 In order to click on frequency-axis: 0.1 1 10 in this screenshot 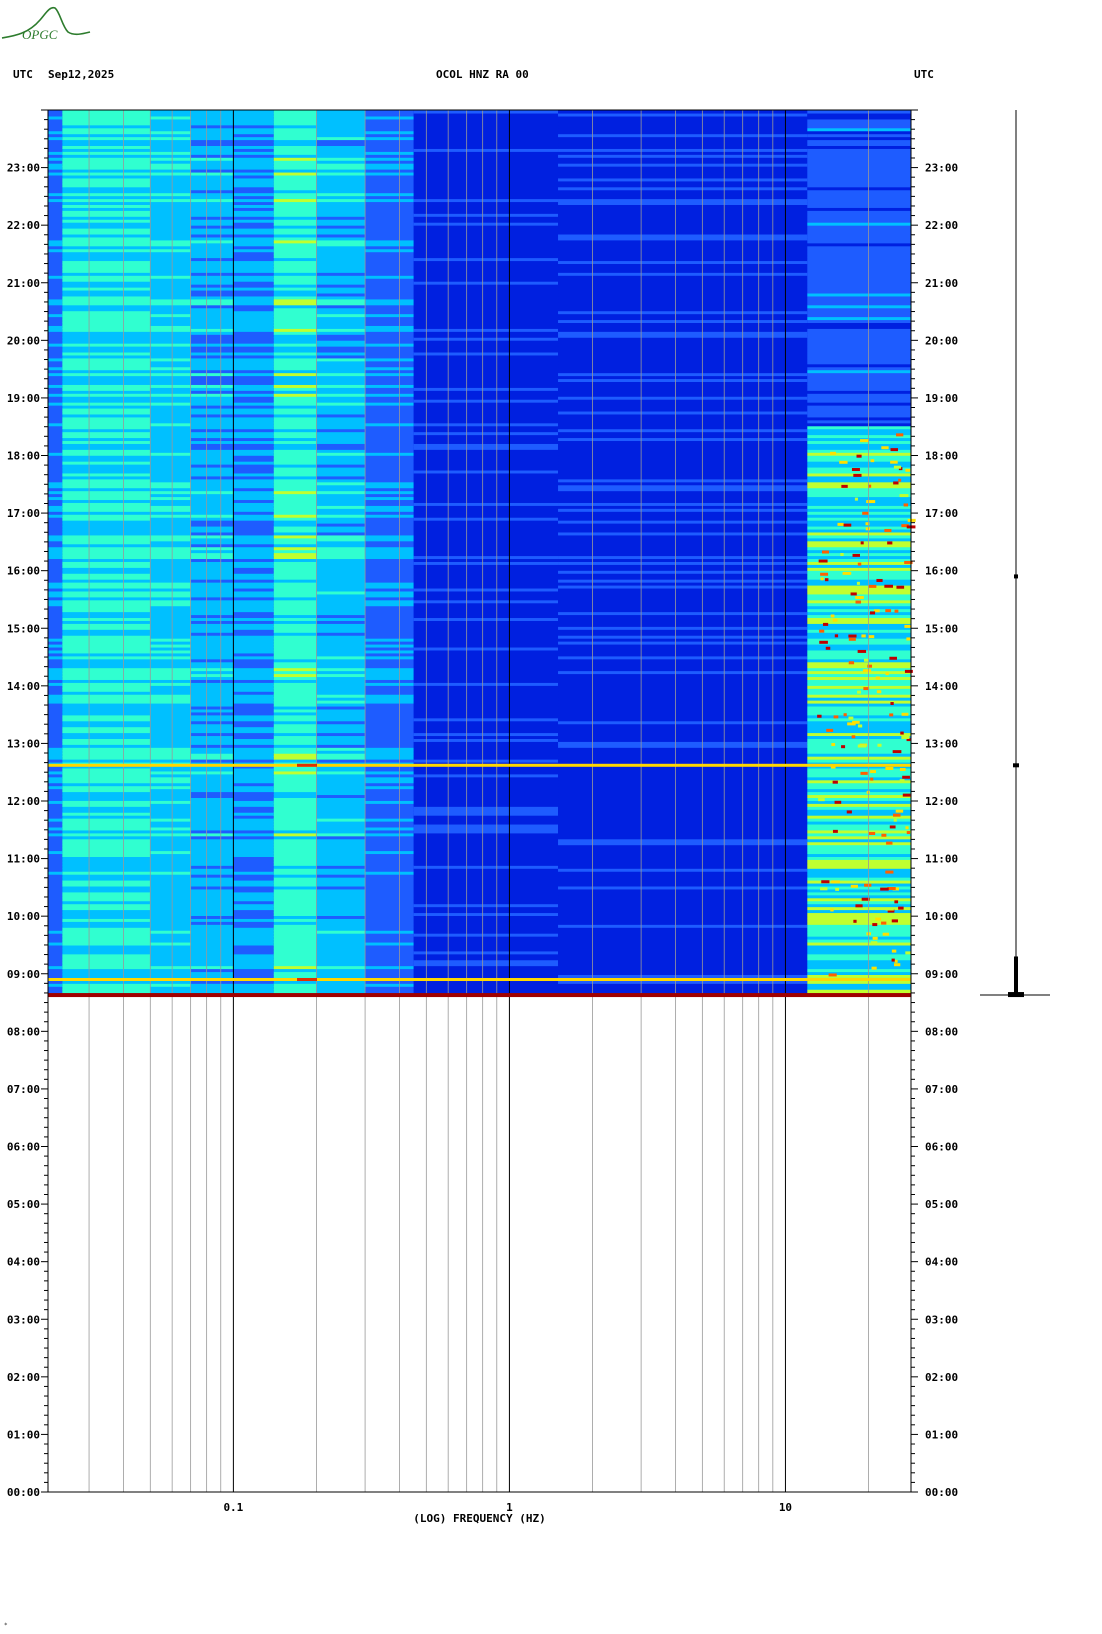, I will do `click(507, 1507)`.